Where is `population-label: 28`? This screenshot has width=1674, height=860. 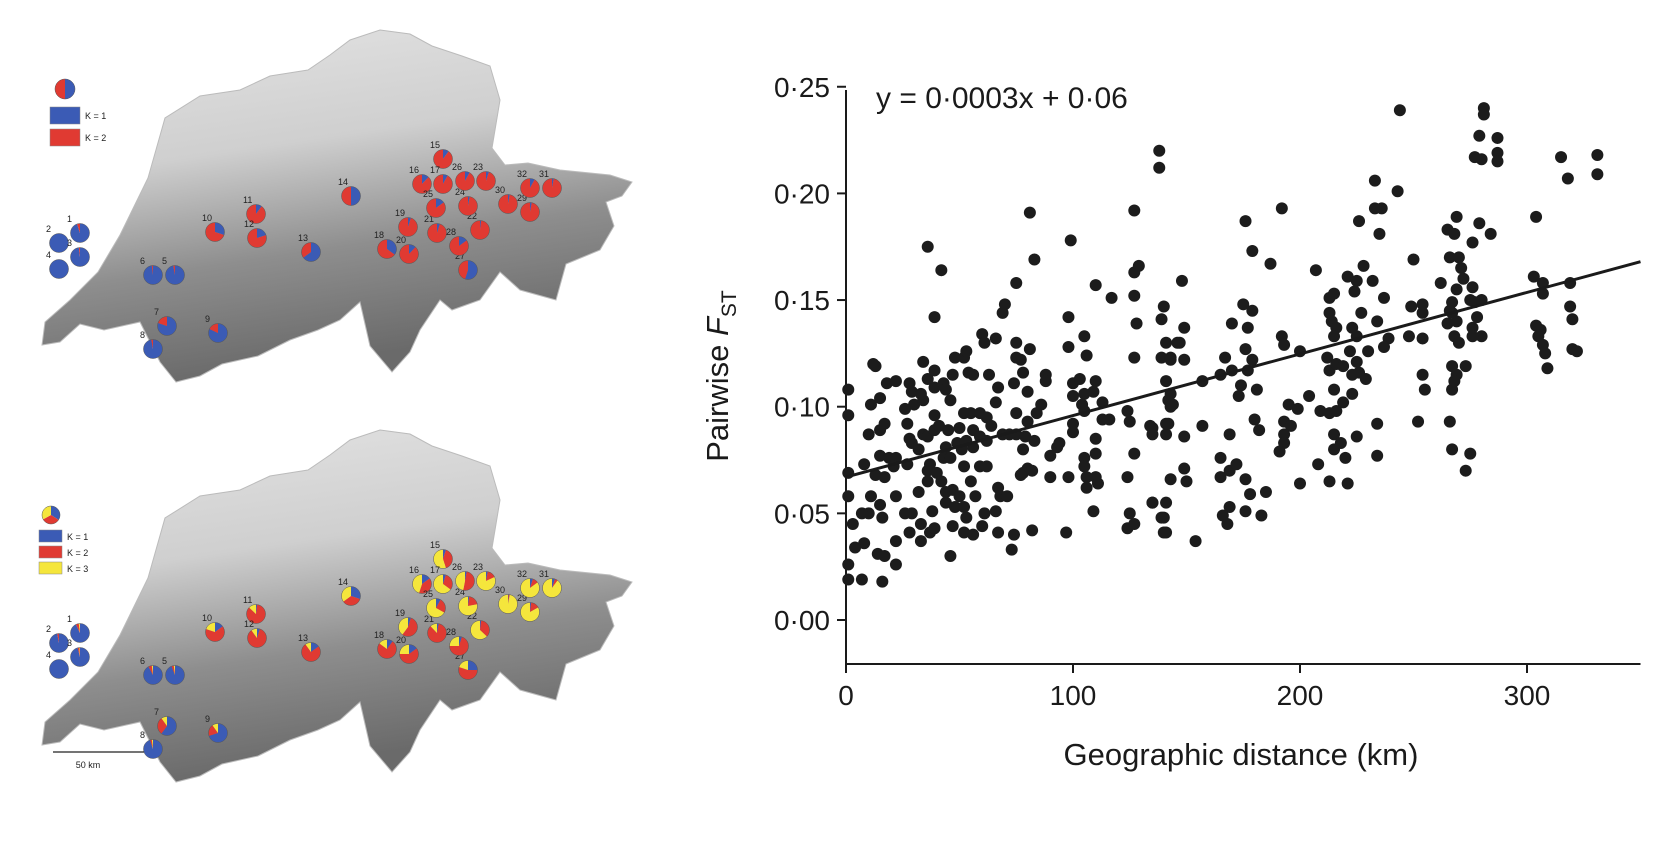
population-label: 28 is located at coordinates (451, 632).